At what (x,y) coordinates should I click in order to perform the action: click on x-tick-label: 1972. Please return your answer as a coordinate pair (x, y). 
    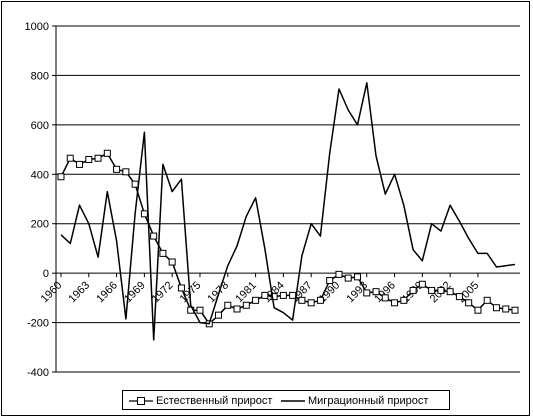
    Looking at the image, I should click on (163, 292).